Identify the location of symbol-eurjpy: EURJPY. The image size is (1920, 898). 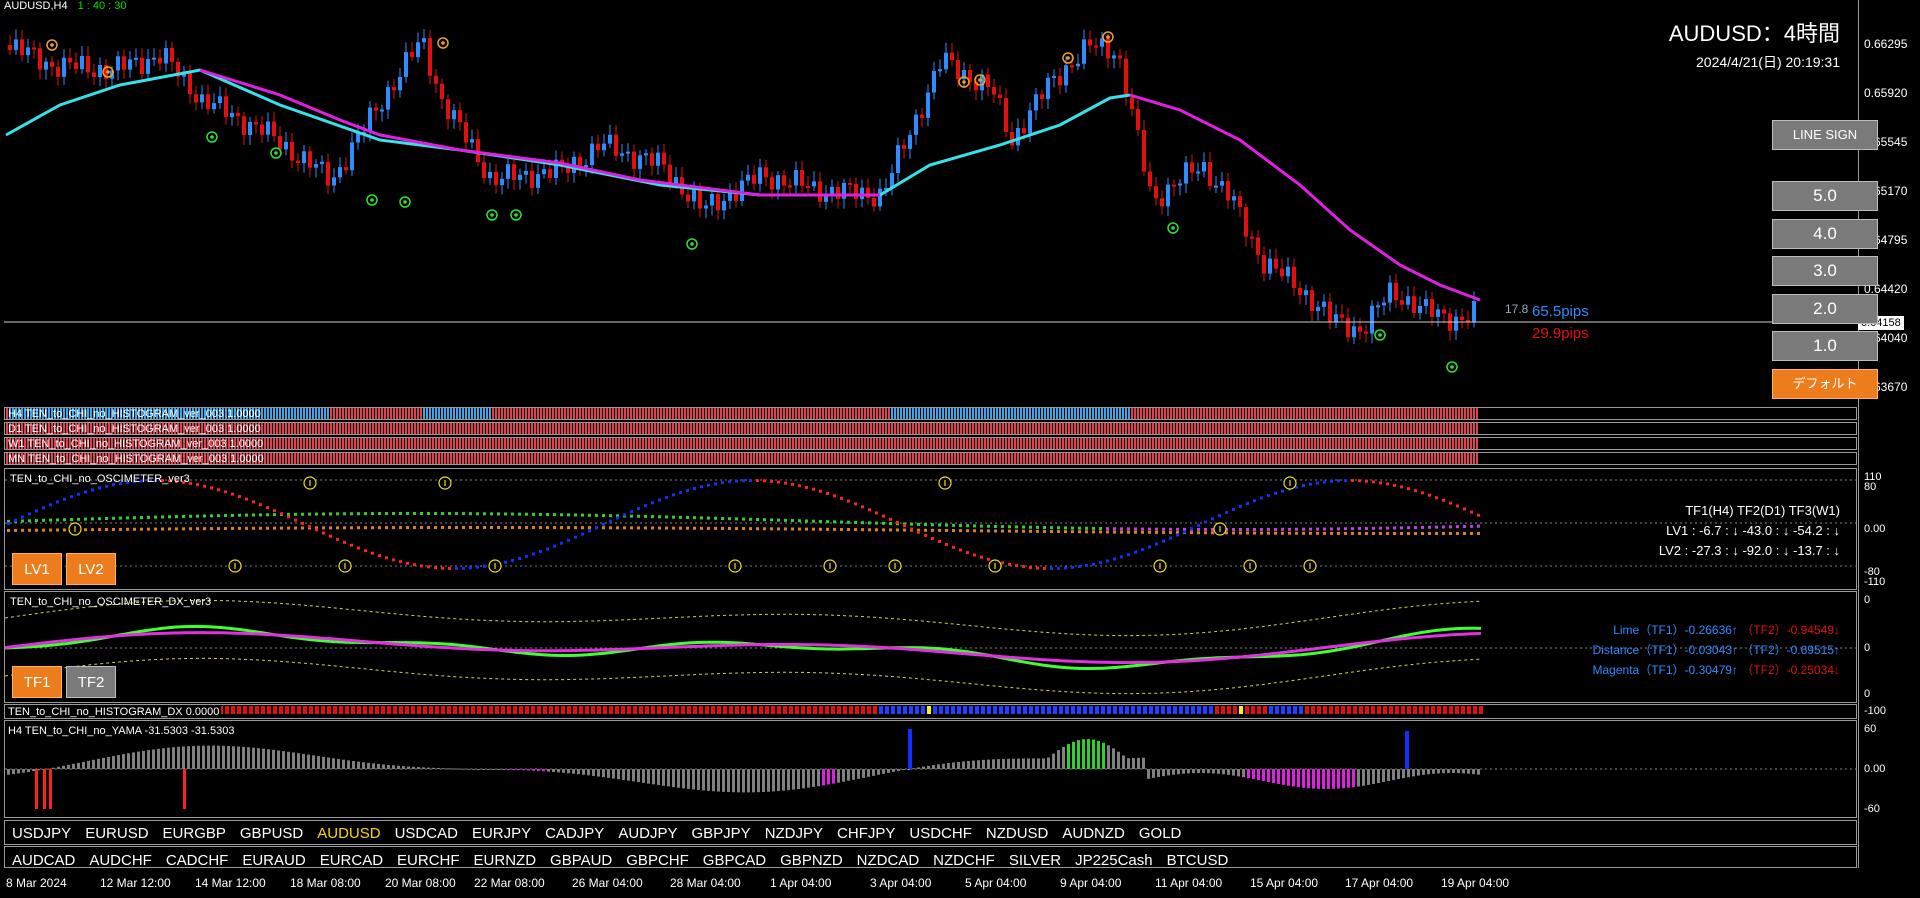
(501, 833).